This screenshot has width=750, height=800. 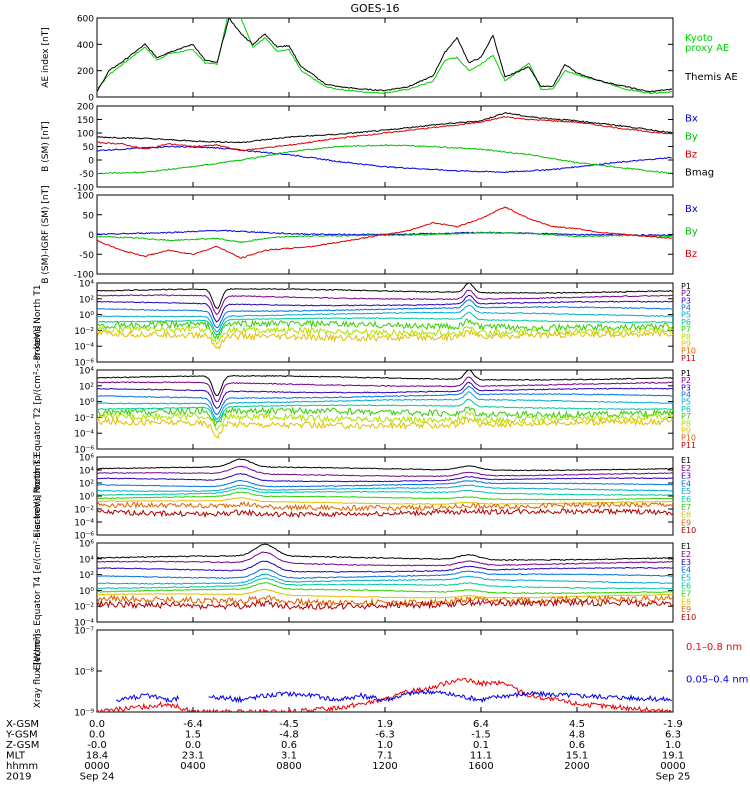 What do you see at coordinates (686, 554) in the screenshot?
I see `channel-legend-e2: E2` at bounding box center [686, 554].